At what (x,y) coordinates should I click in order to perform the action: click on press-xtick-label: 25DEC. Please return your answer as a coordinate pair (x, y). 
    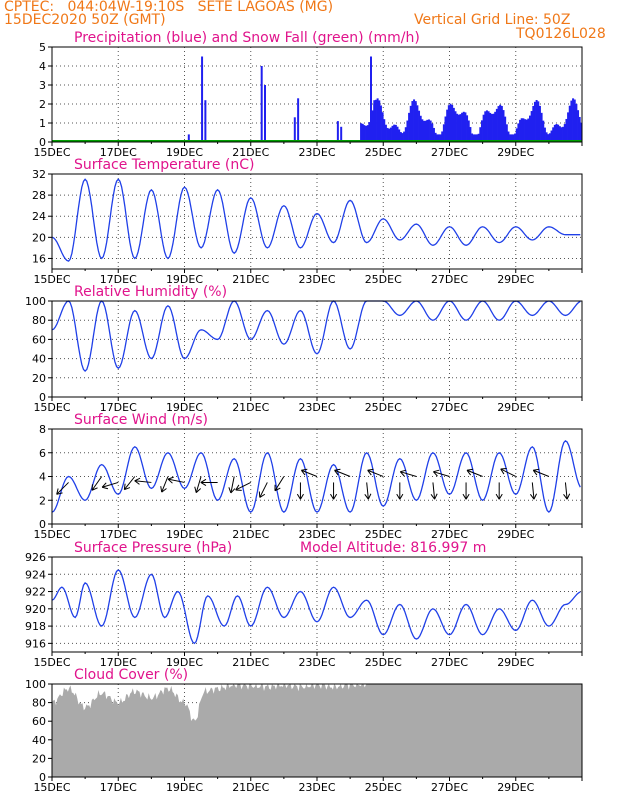
    Looking at the image, I should click on (383, 662).